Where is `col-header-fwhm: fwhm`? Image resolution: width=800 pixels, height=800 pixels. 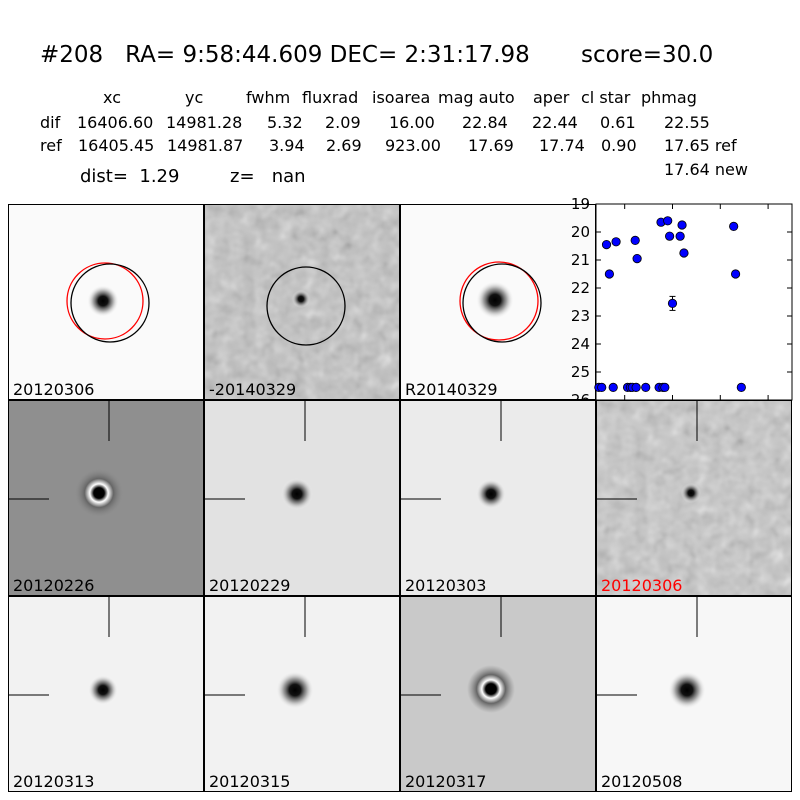 col-header-fwhm: fwhm is located at coordinates (268, 97).